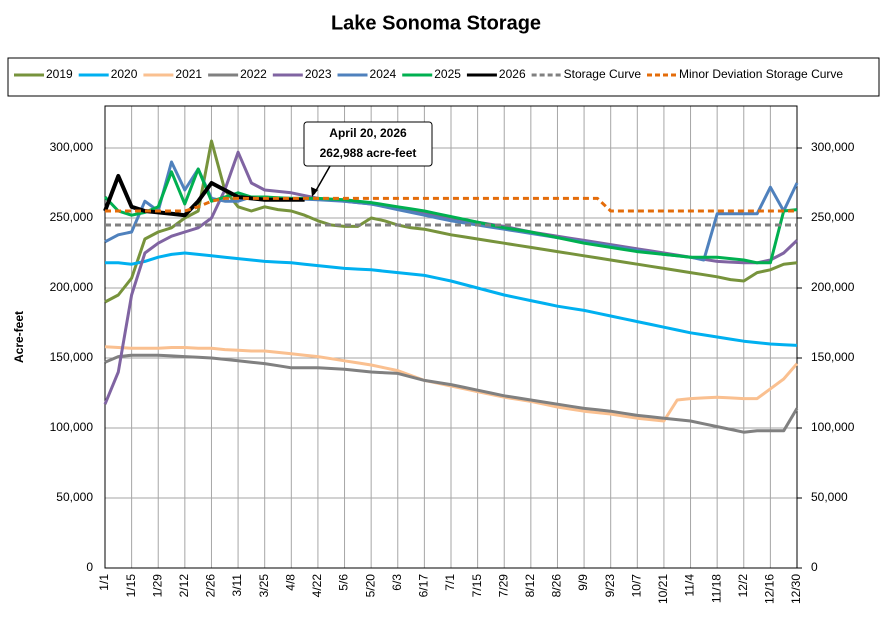  What do you see at coordinates (636, 586) in the screenshot?
I see `x-tick-label: 10/7` at bounding box center [636, 586].